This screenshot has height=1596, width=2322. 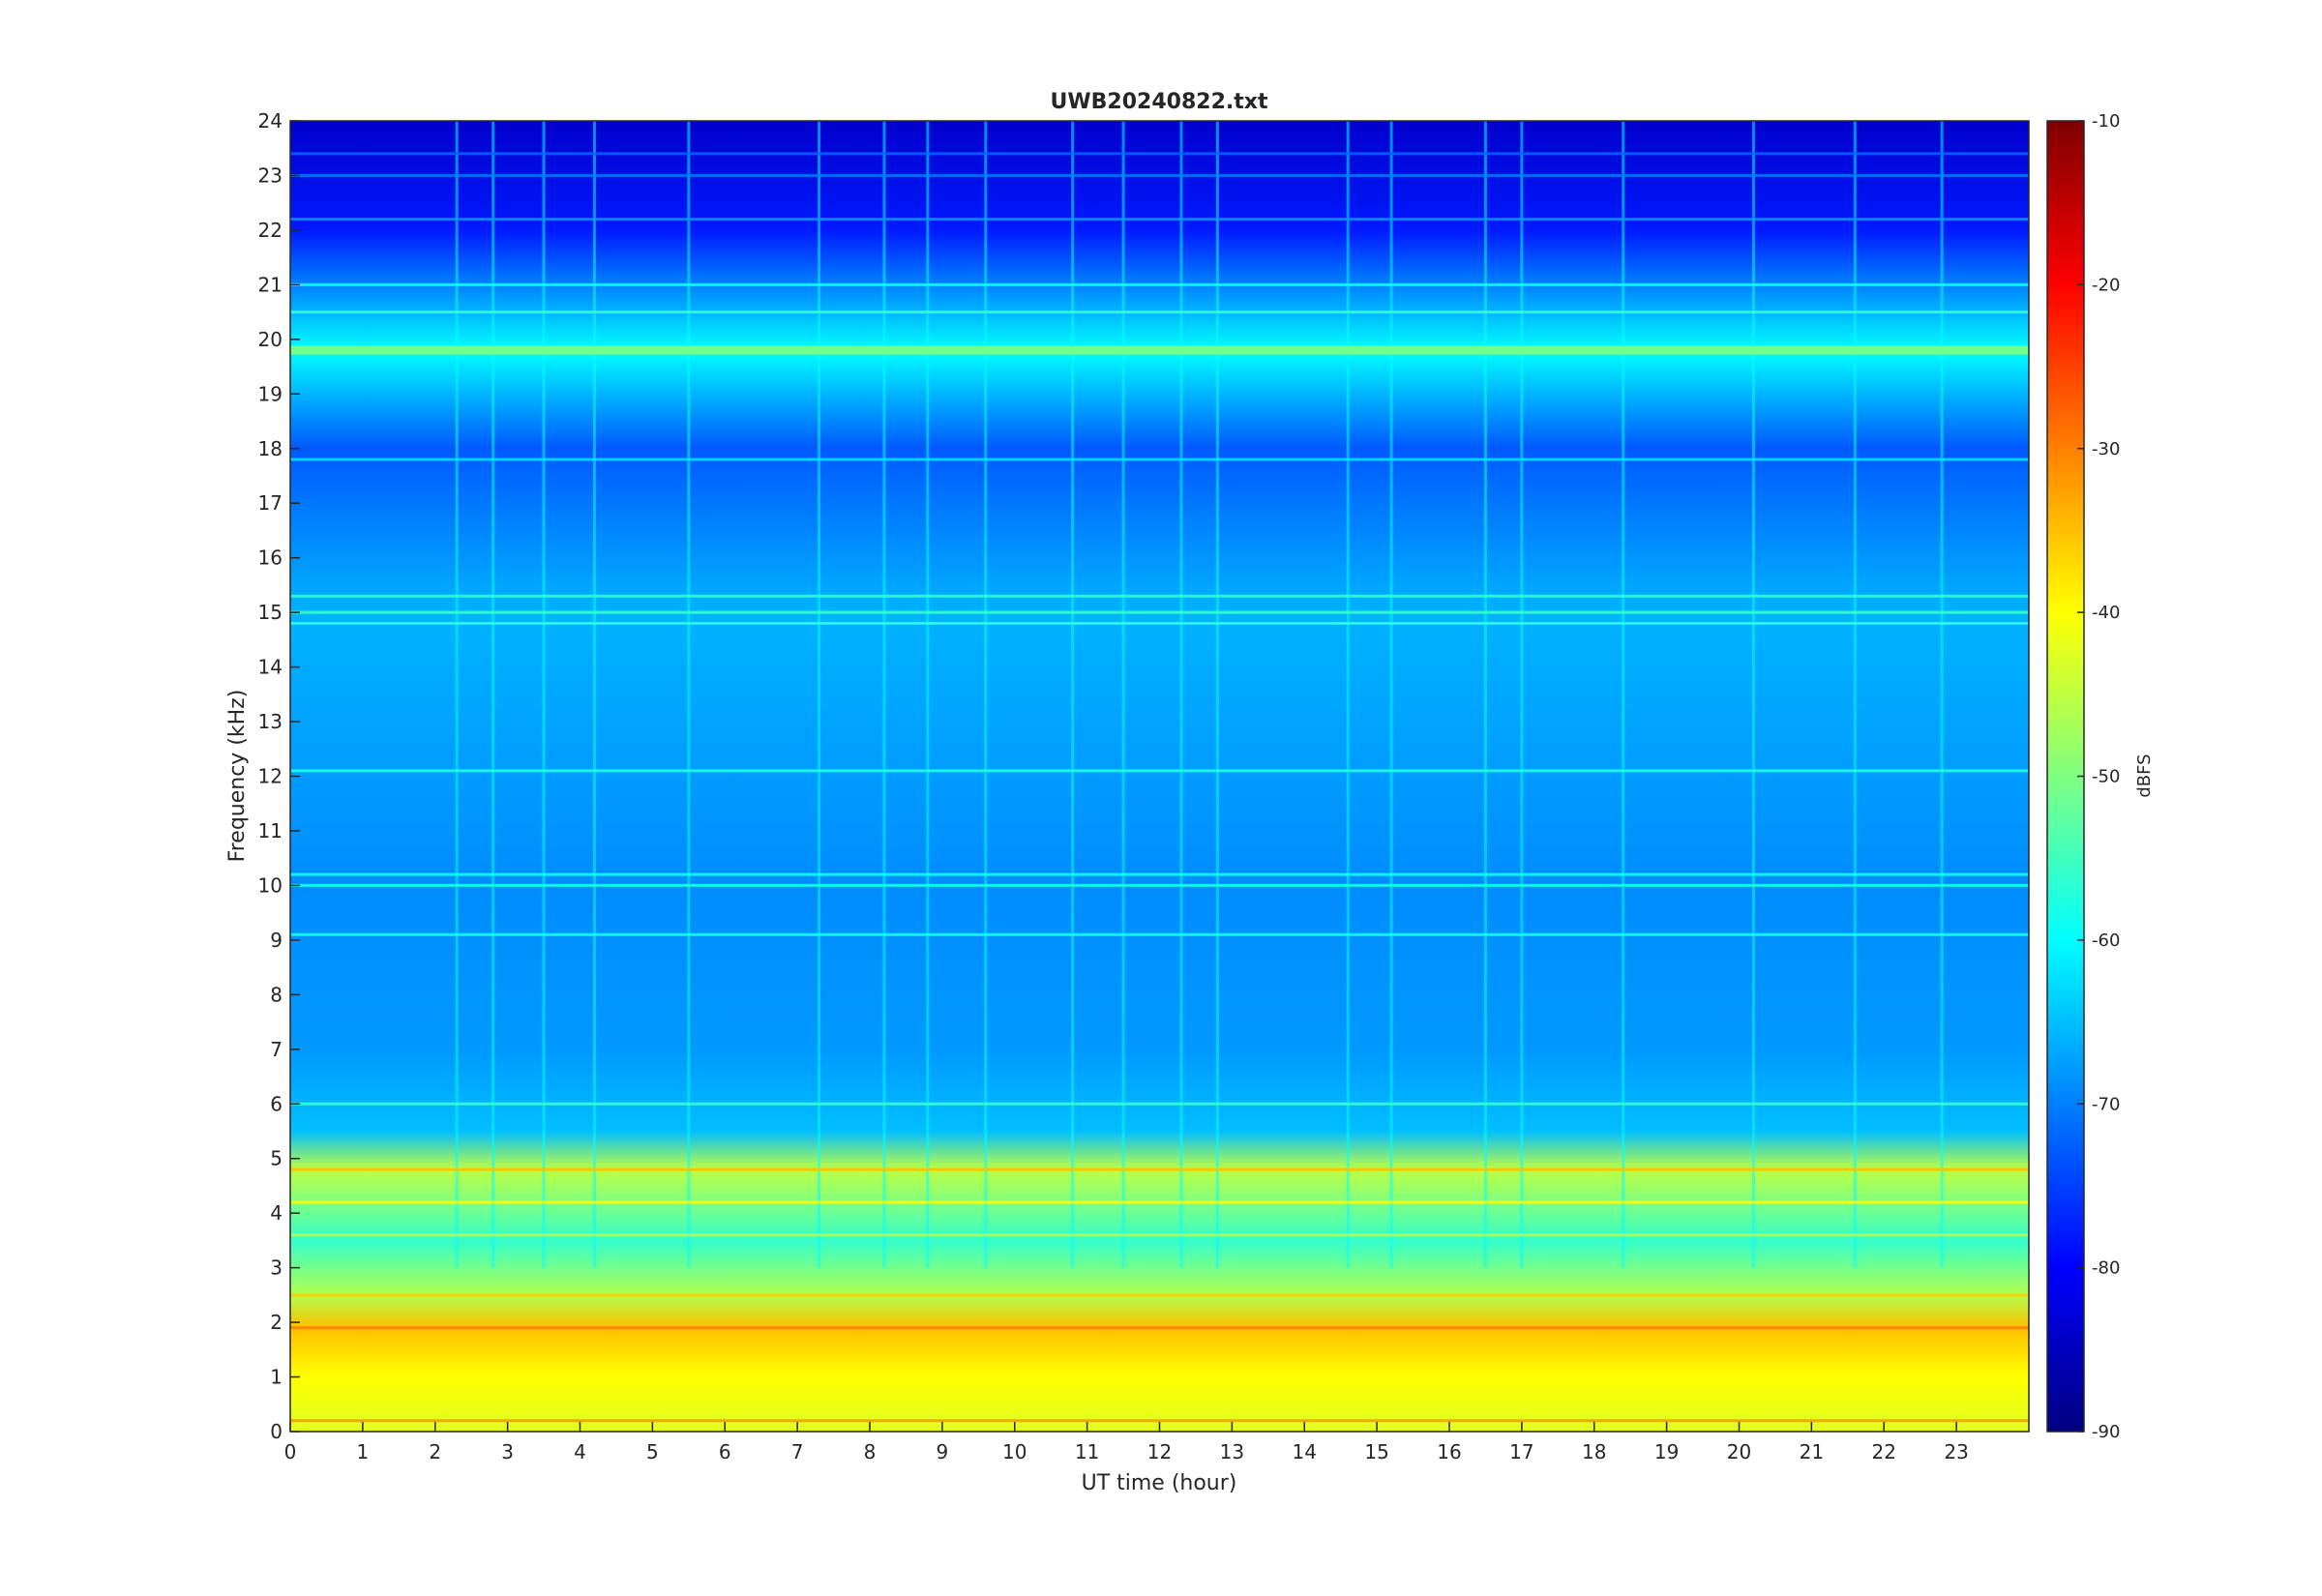 What do you see at coordinates (1812, 1451) in the screenshot?
I see `x-tick-label: 21` at bounding box center [1812, 1451].